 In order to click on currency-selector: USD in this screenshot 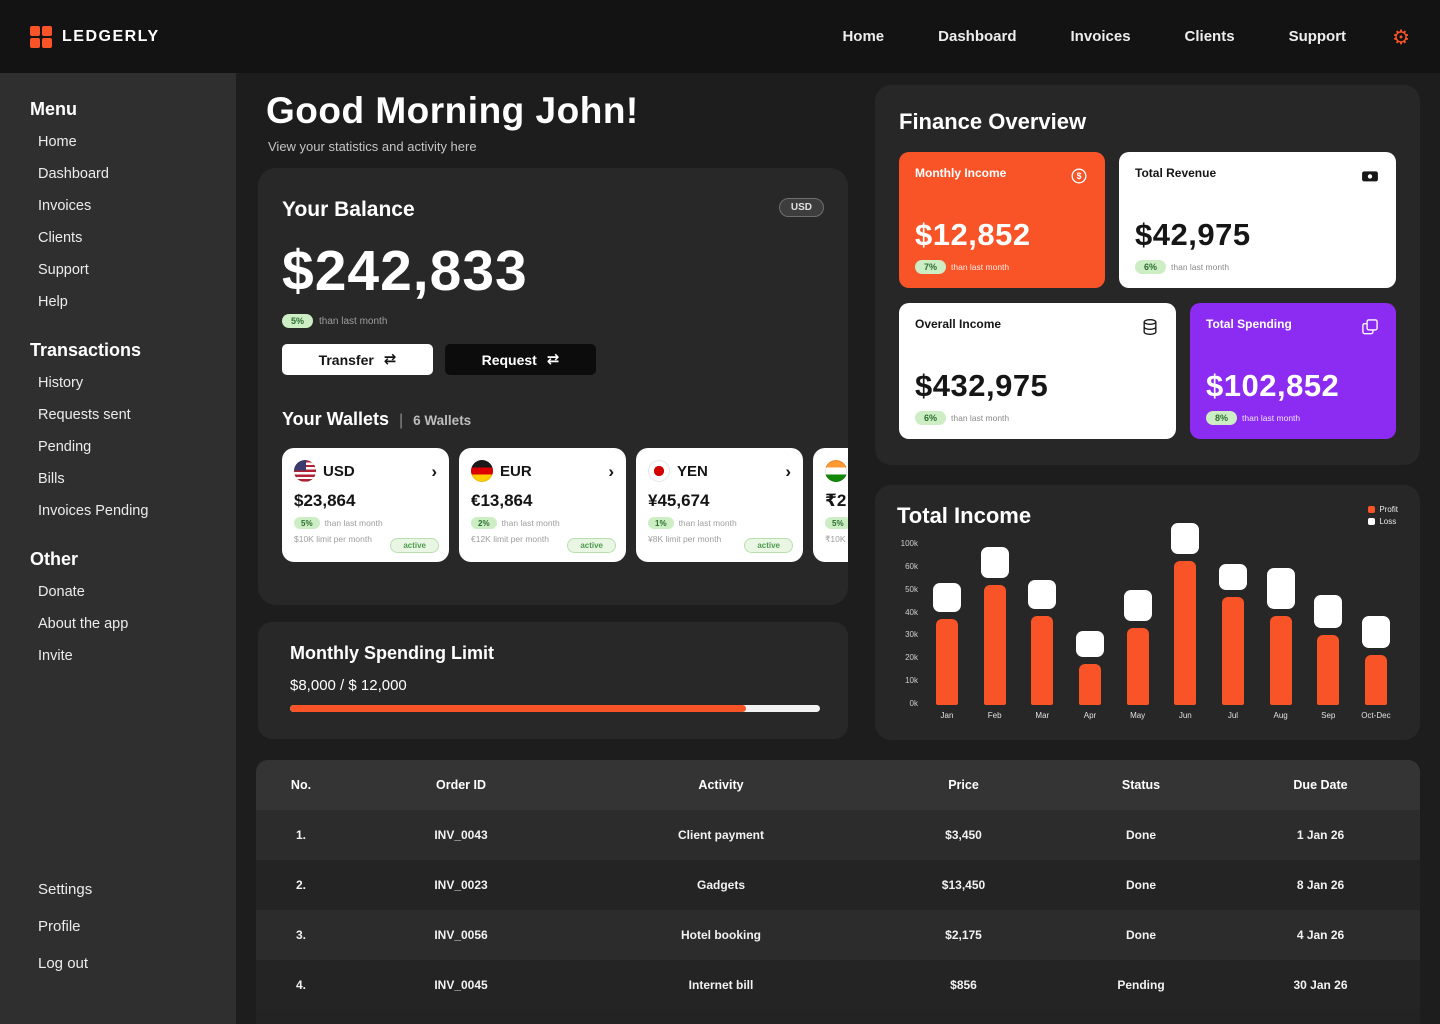, I will do `click(801, 207)`.